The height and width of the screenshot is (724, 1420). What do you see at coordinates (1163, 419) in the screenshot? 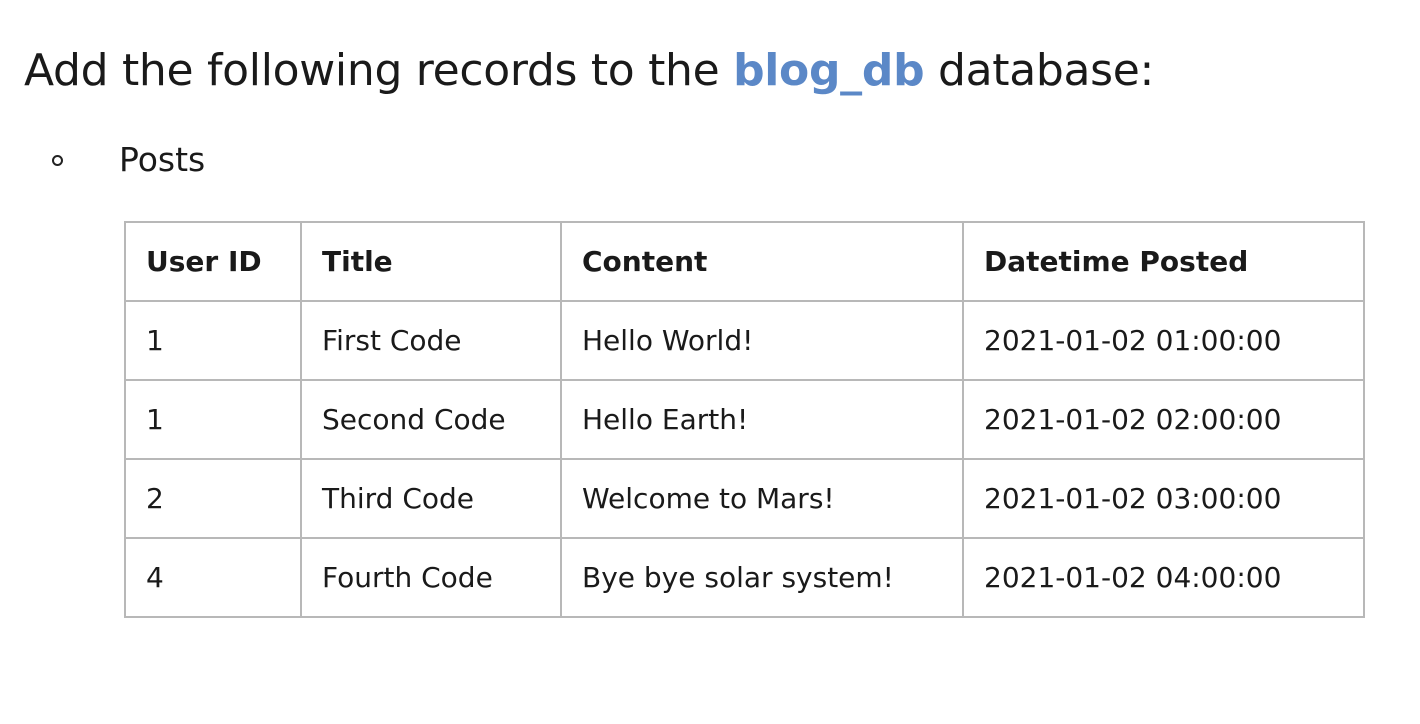
I see `cell-datetime-posted: 2021-01-02 02:00:00` at bounding box center [1163, 419].